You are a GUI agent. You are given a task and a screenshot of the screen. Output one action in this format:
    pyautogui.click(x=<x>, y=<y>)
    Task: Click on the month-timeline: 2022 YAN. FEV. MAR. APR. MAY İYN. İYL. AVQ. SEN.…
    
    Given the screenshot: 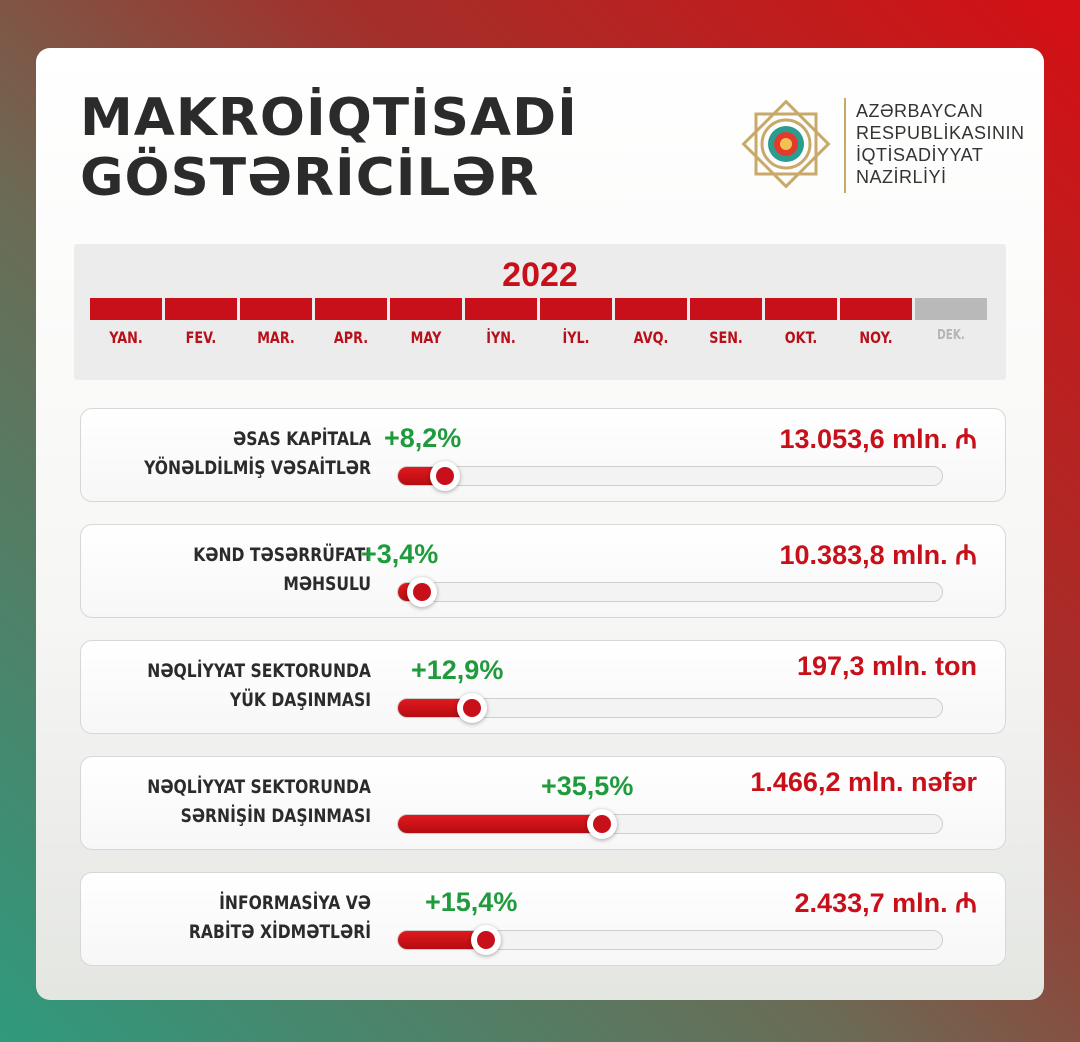 What is the action you would take?
    pyautogui.click(x=540, y=312)
    